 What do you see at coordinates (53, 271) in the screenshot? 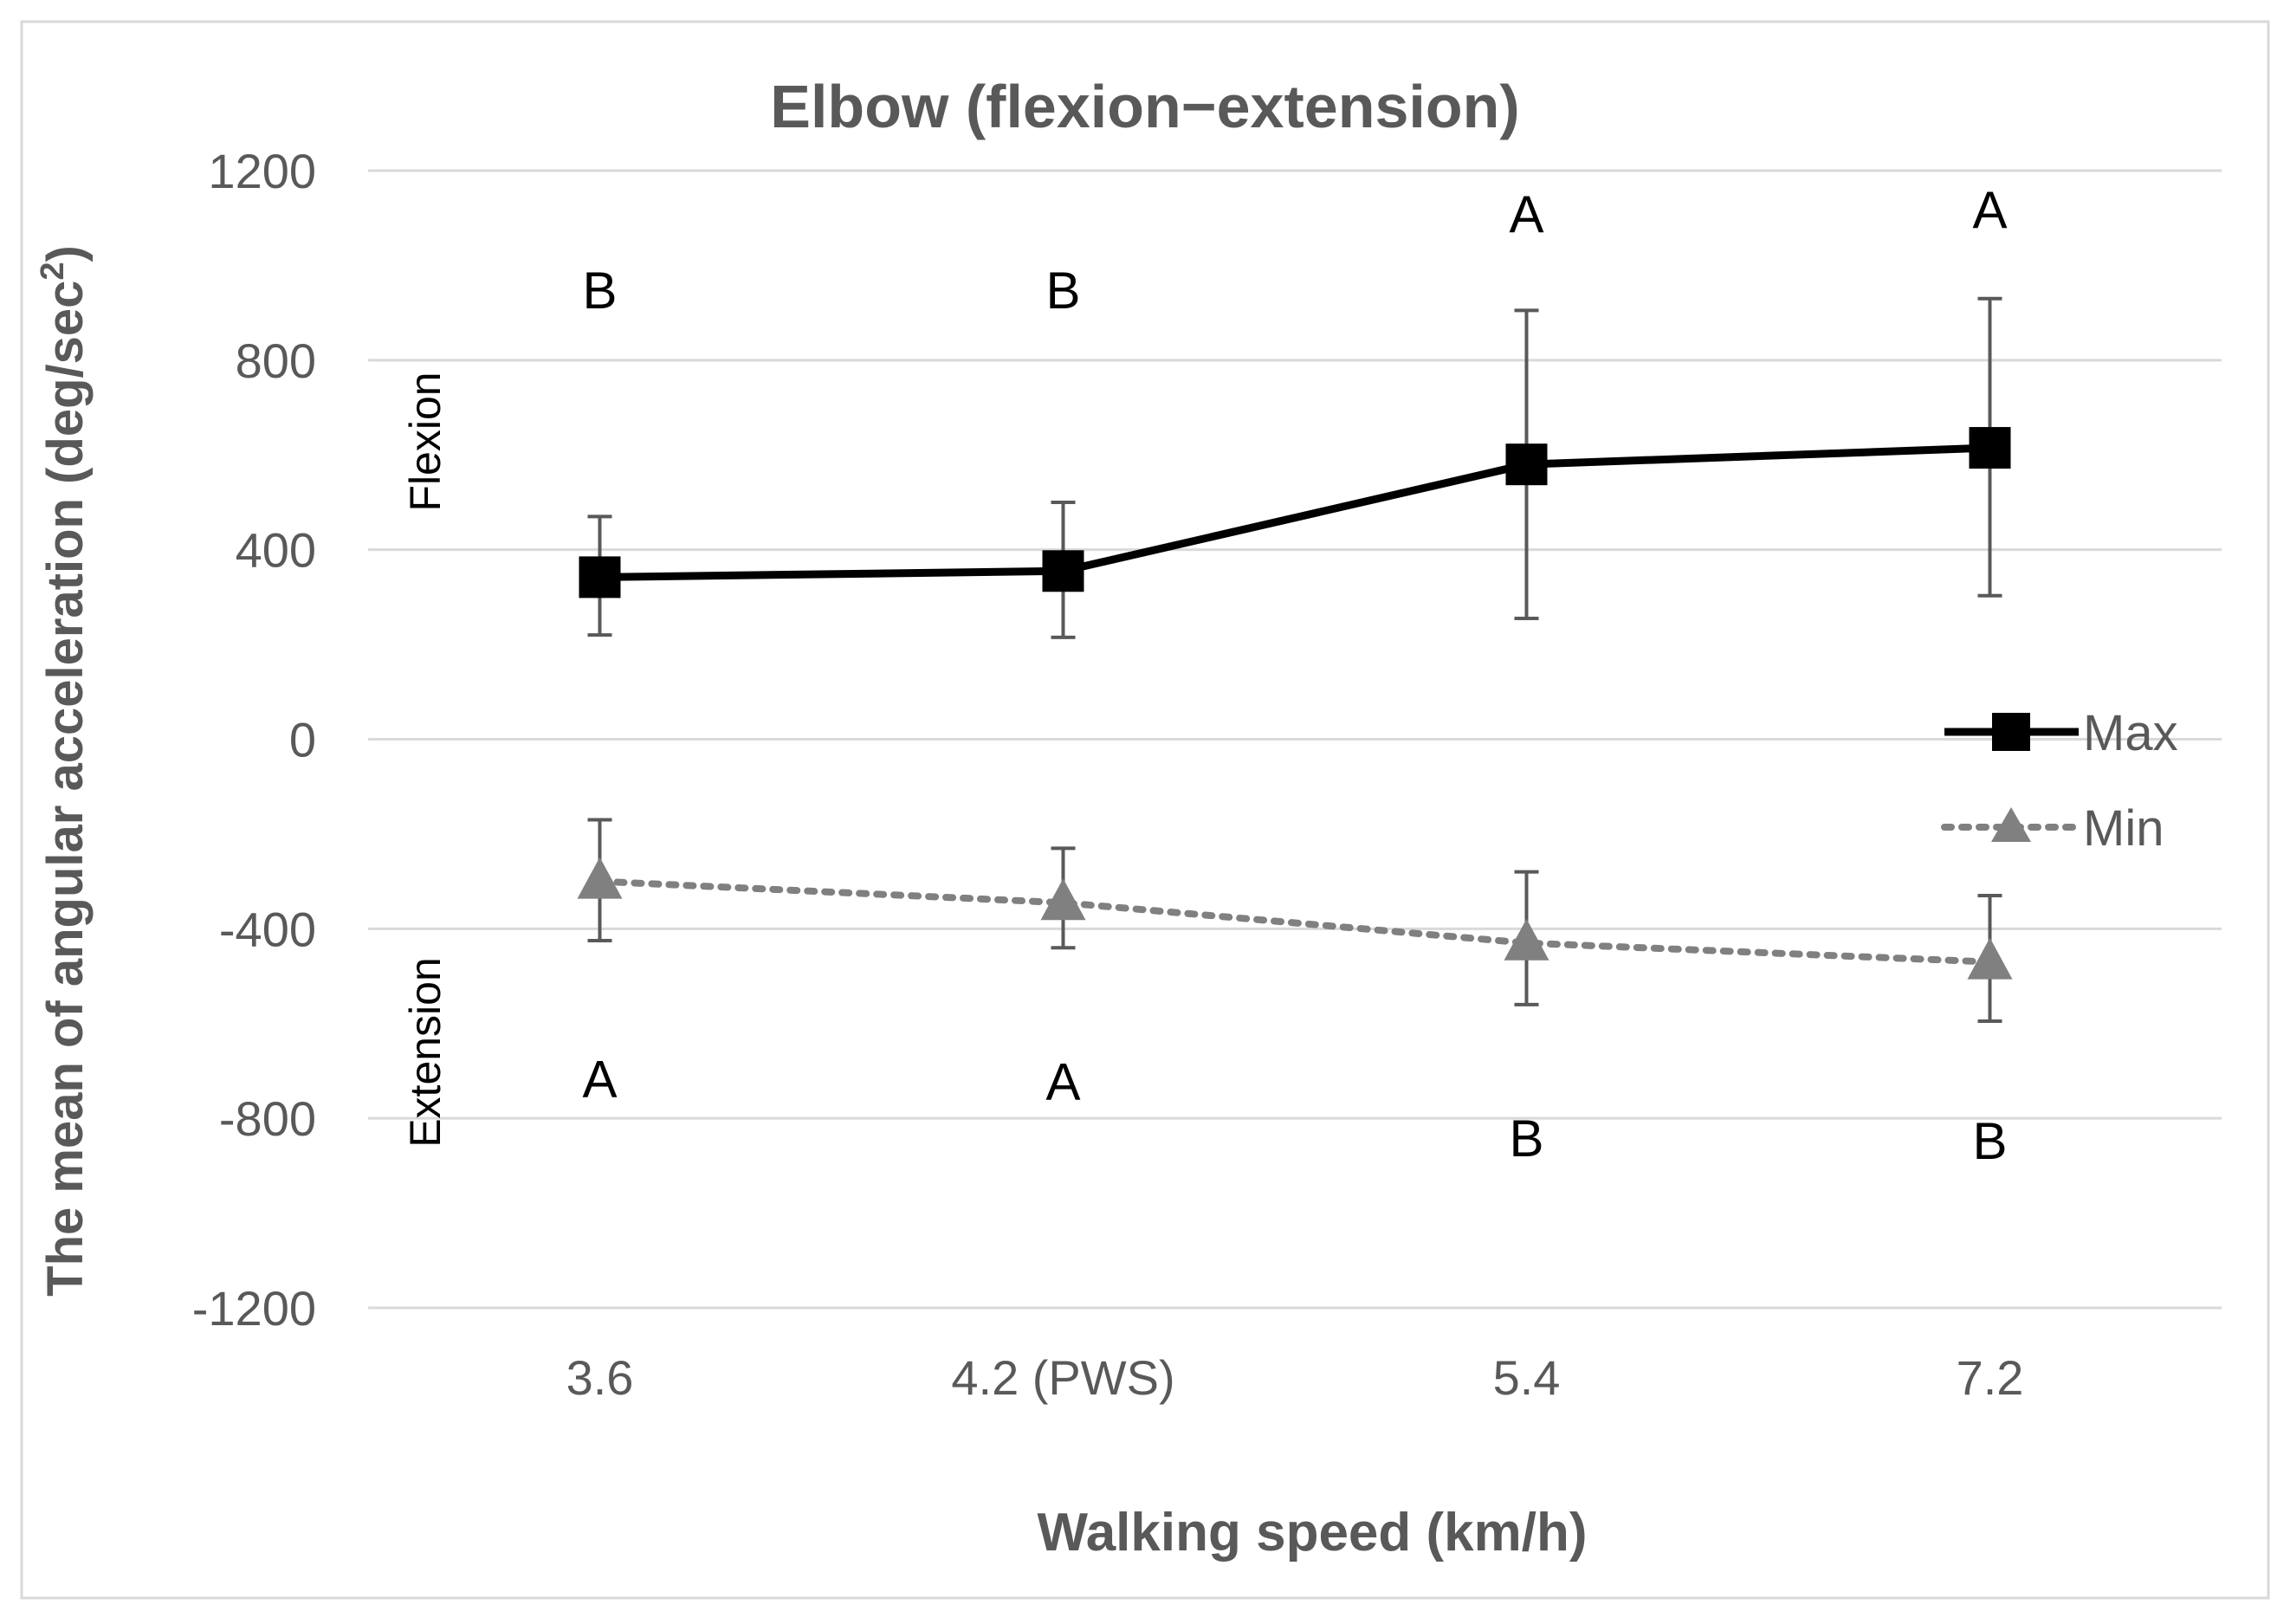
I see `y-axis-label-superscript: 2` at bounding box center [53, 271].